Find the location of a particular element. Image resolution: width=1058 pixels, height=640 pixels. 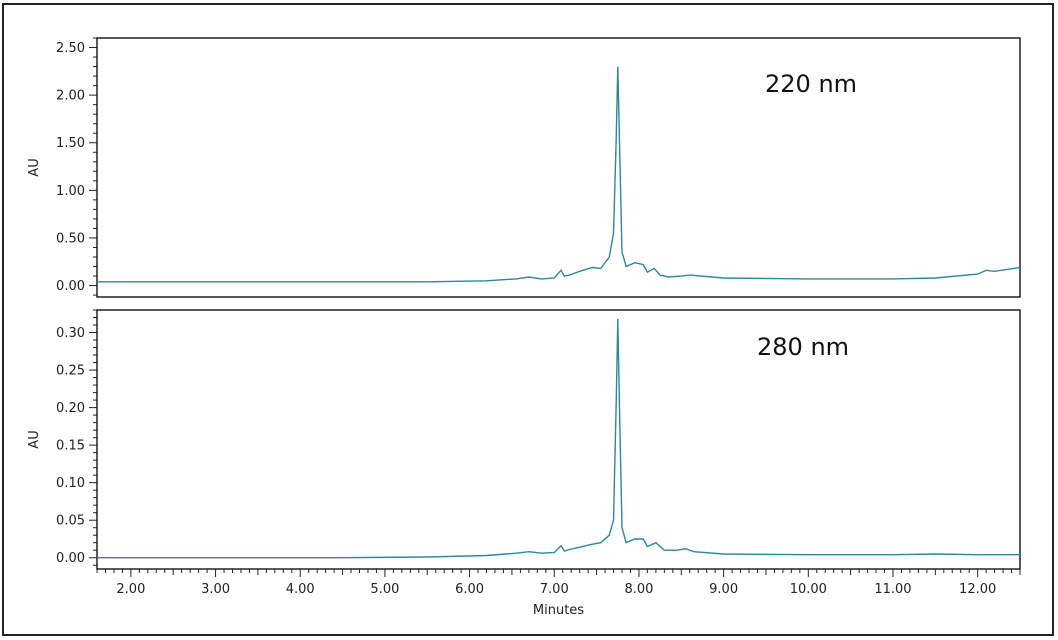

y-tick-label: 0.50 is located at coordinates (70, 238).